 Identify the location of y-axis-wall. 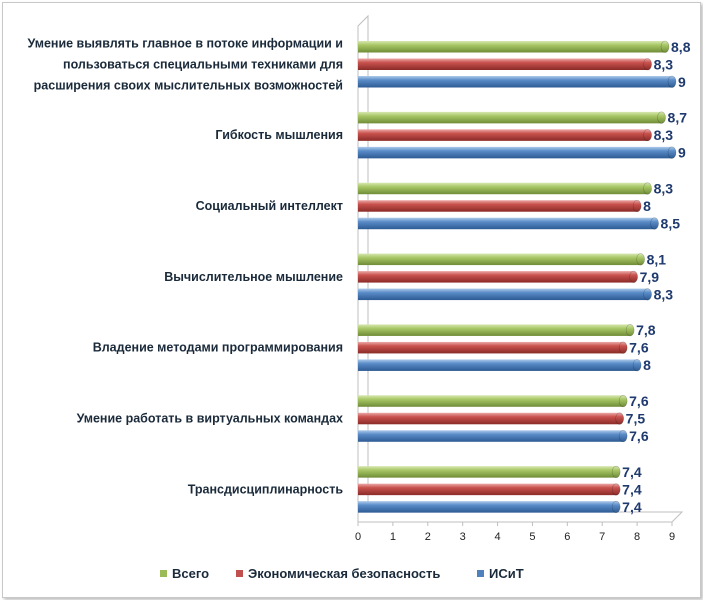
(363, 268).